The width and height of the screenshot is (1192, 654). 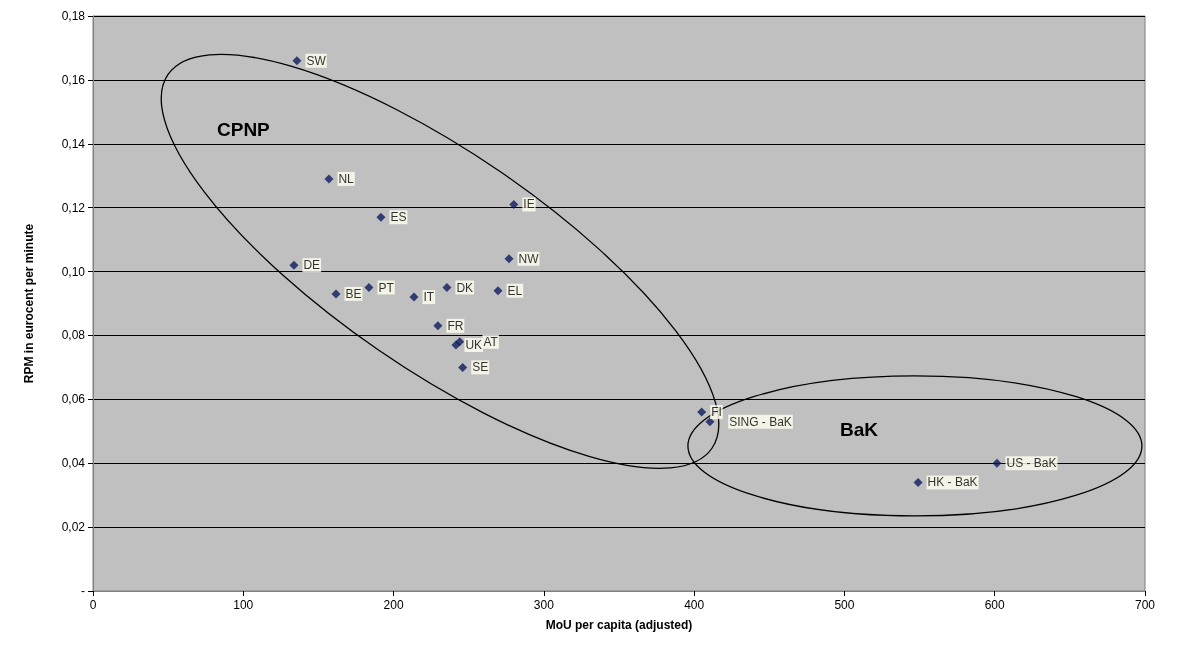 I want to click on annotation: CPNP, so click(x=244, y=129).